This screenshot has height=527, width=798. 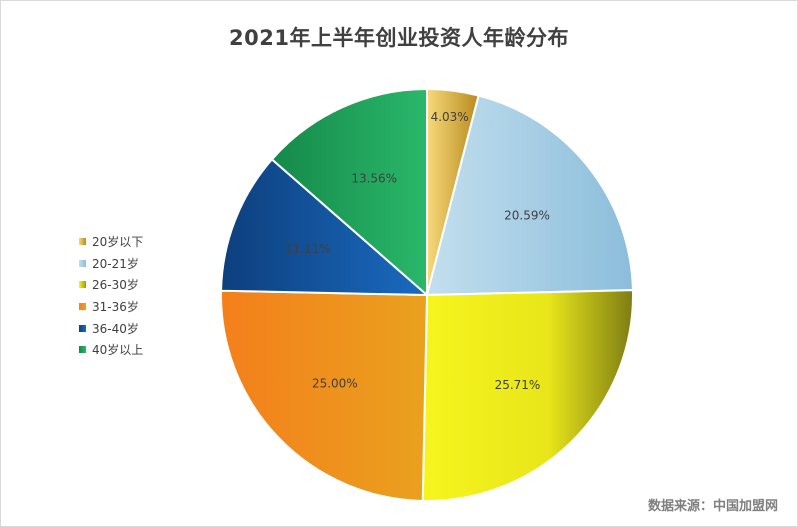 I want to click on legend-item: 40岁以上, so click(x=111, y=350).